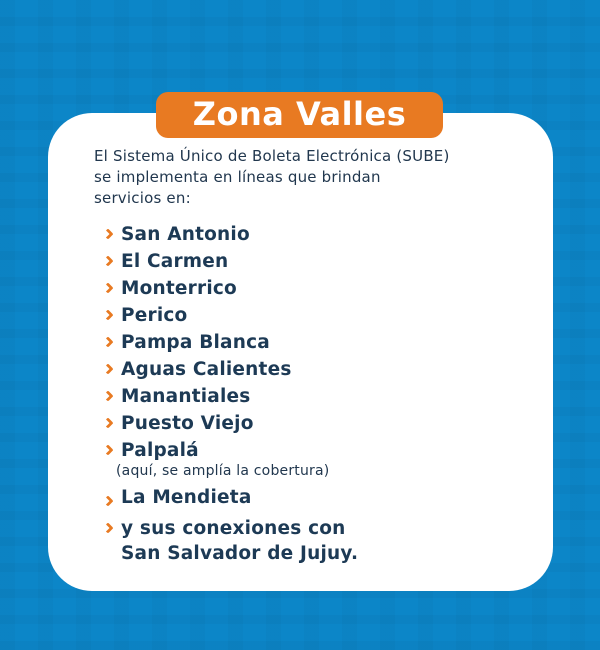 This screenshot has height=650, width=600. What do you see at coordinates (160, 450) in the screenshot?
I see `list-item-label-text: Palpalá` at bounding box center [160, 450].